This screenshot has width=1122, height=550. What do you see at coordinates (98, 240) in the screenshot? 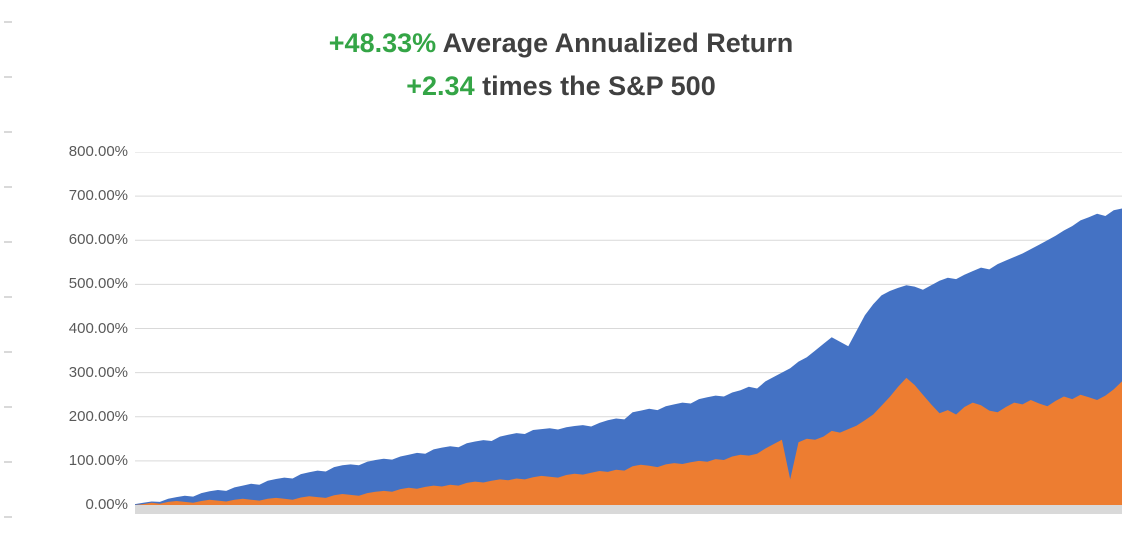
I see `y-axis-label: 600.00%` at bounding box center [98, 240].